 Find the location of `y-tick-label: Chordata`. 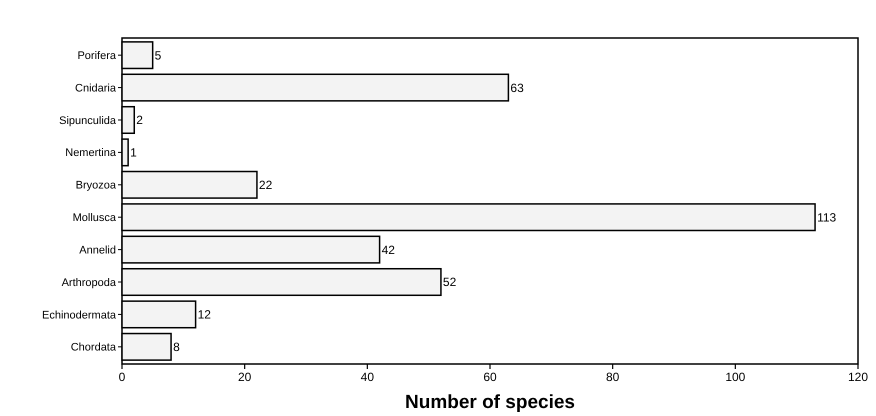

y-tick-label: Chordata is located at coordinates (93, 348).